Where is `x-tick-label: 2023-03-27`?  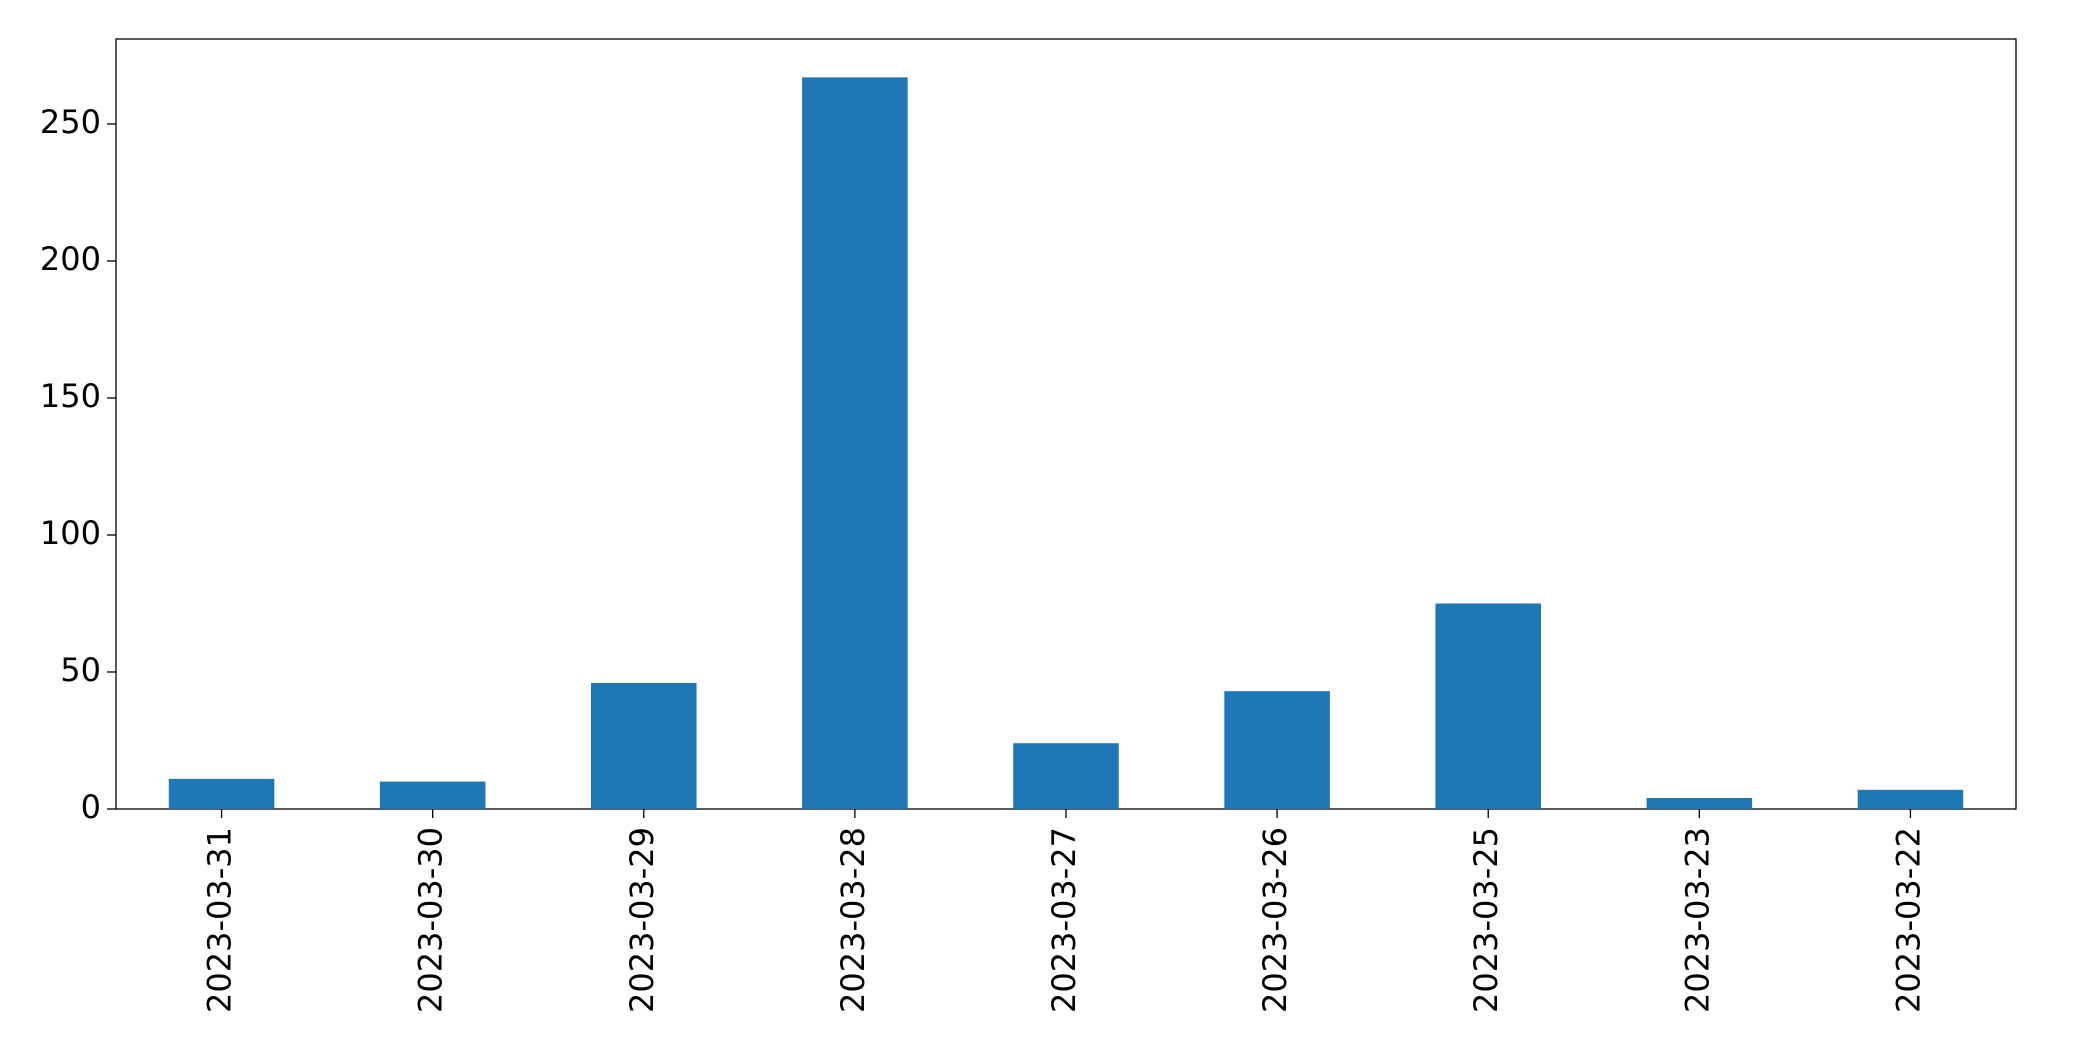 x-tick-label: 2023-03-27 is located at coordinates (1064, 920).